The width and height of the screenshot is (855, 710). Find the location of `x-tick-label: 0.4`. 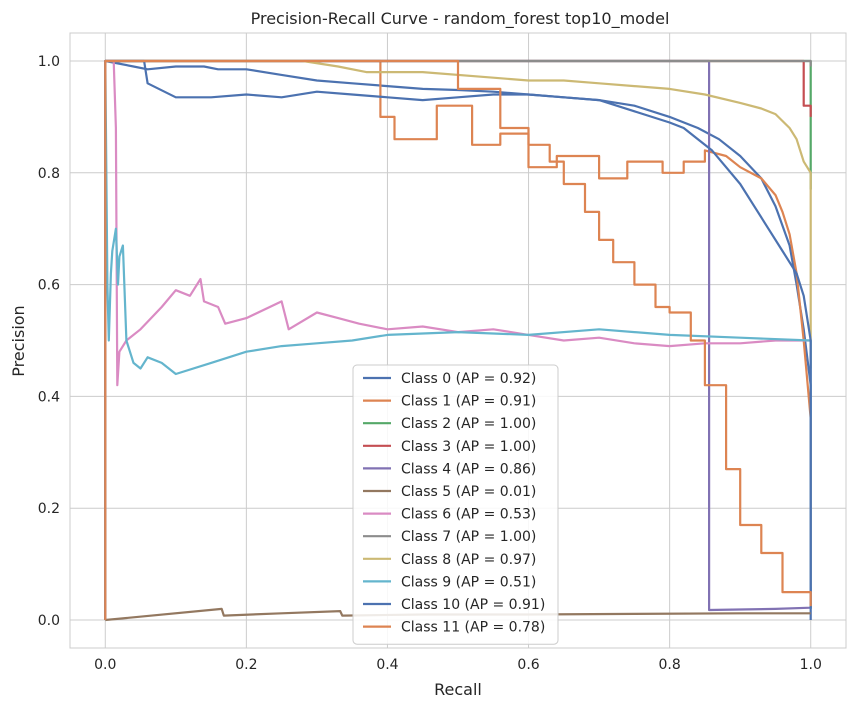

x-tick-label: 0.4 is located at coordinates (387, 665).